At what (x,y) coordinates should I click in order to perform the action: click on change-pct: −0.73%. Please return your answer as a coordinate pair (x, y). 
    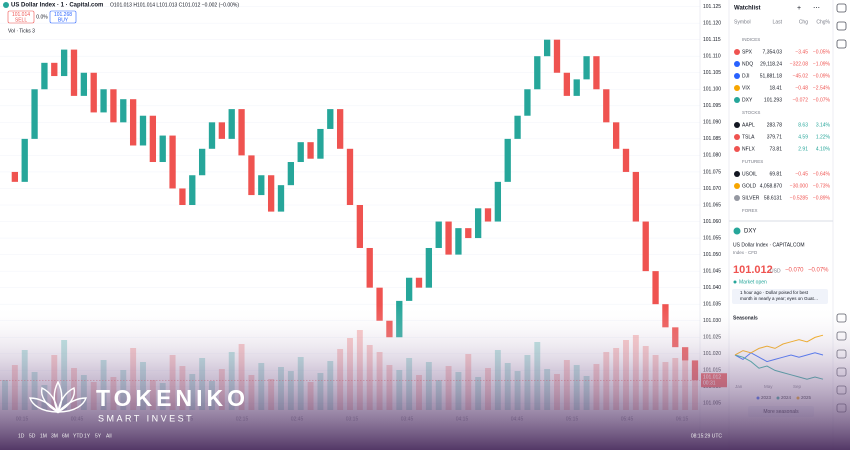
    Looking at the image, I should click on (822, 186).